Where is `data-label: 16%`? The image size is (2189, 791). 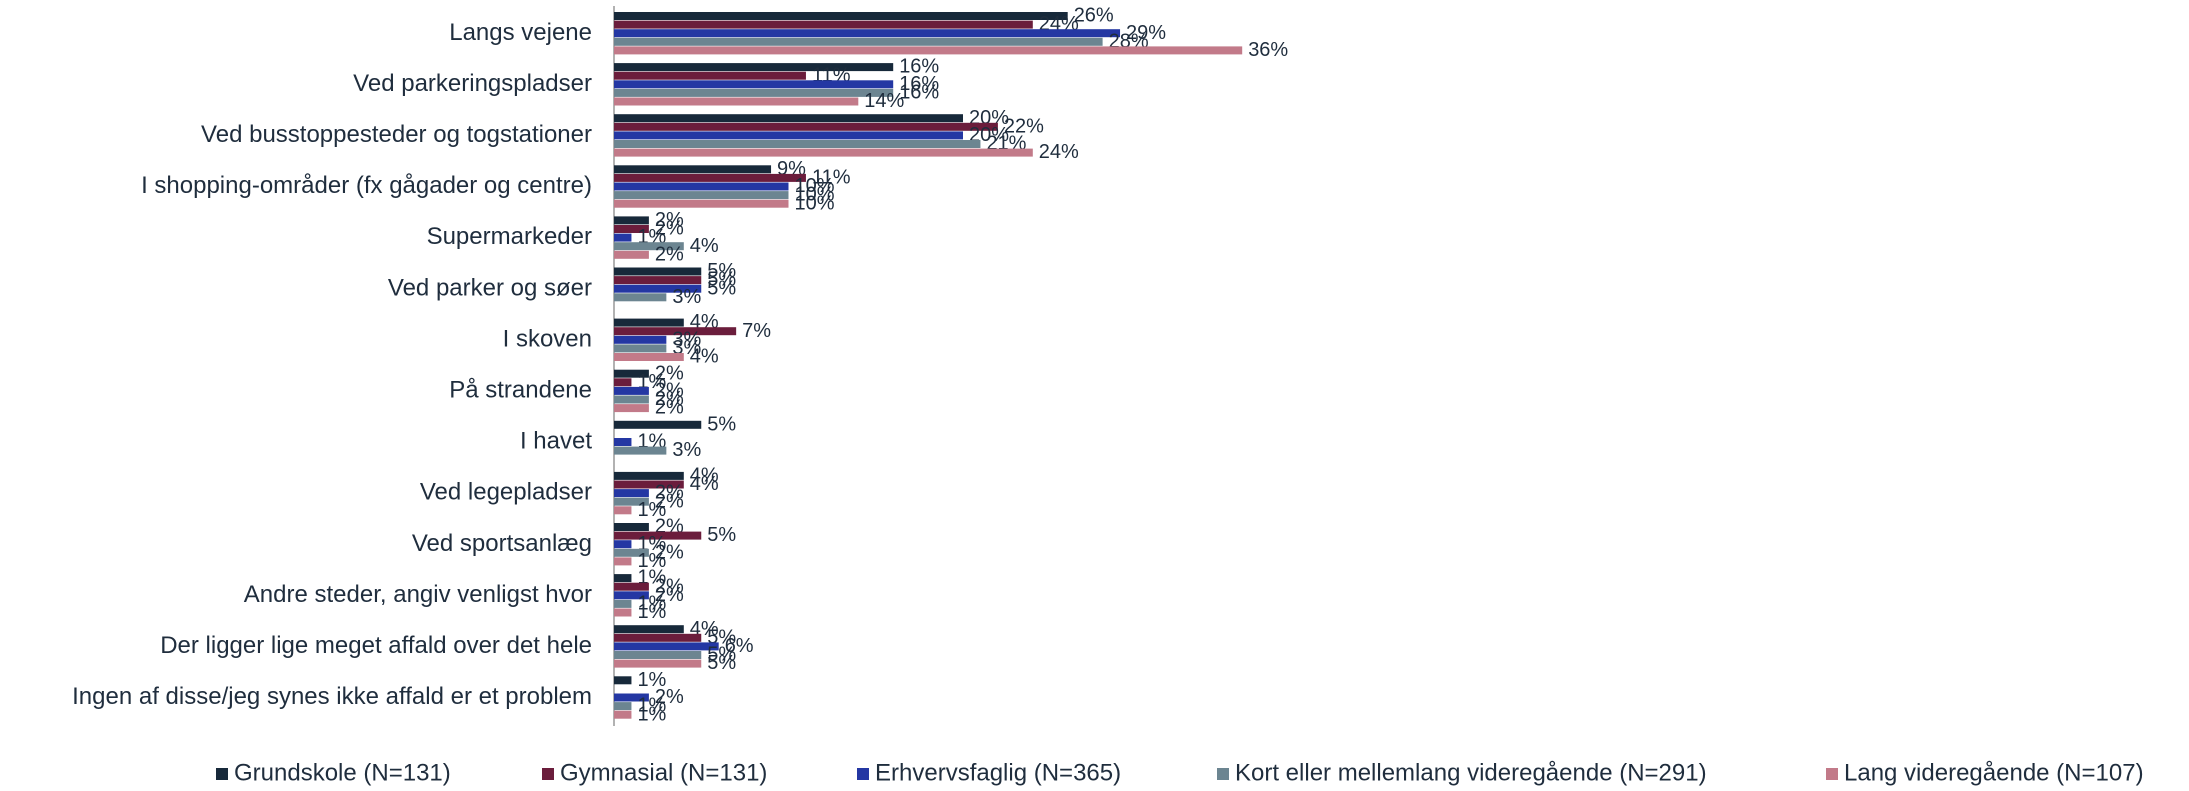
data-label: 16% is located at coordinates (919, 67).